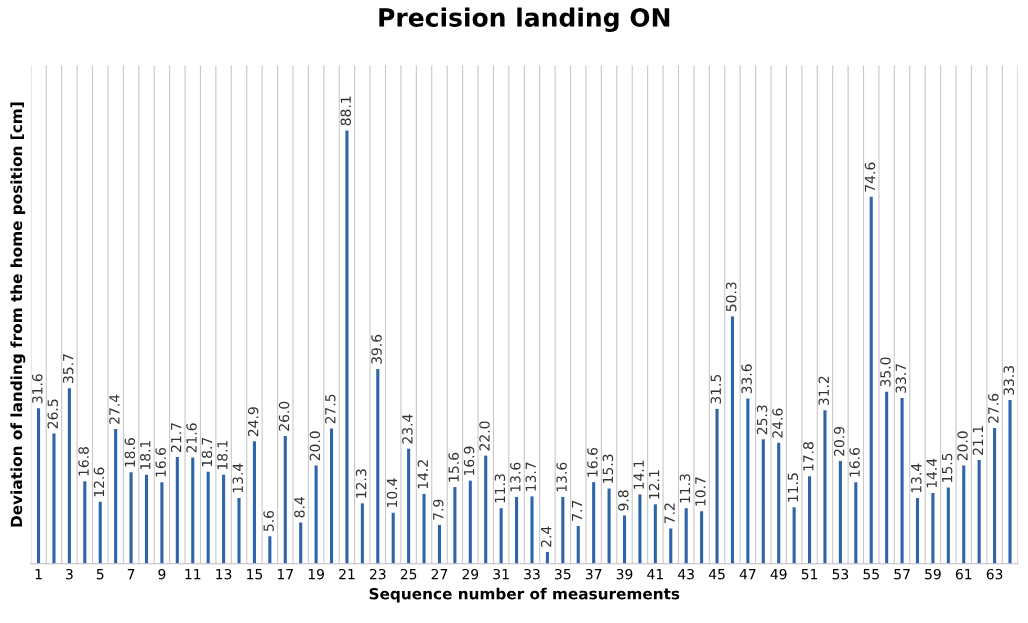 Image resolution: width=1028 pixels, height=623 pixels. Describe the element at coordinates (131, 574) in the screenshot. I see `x-tick-label: 7` at that location.